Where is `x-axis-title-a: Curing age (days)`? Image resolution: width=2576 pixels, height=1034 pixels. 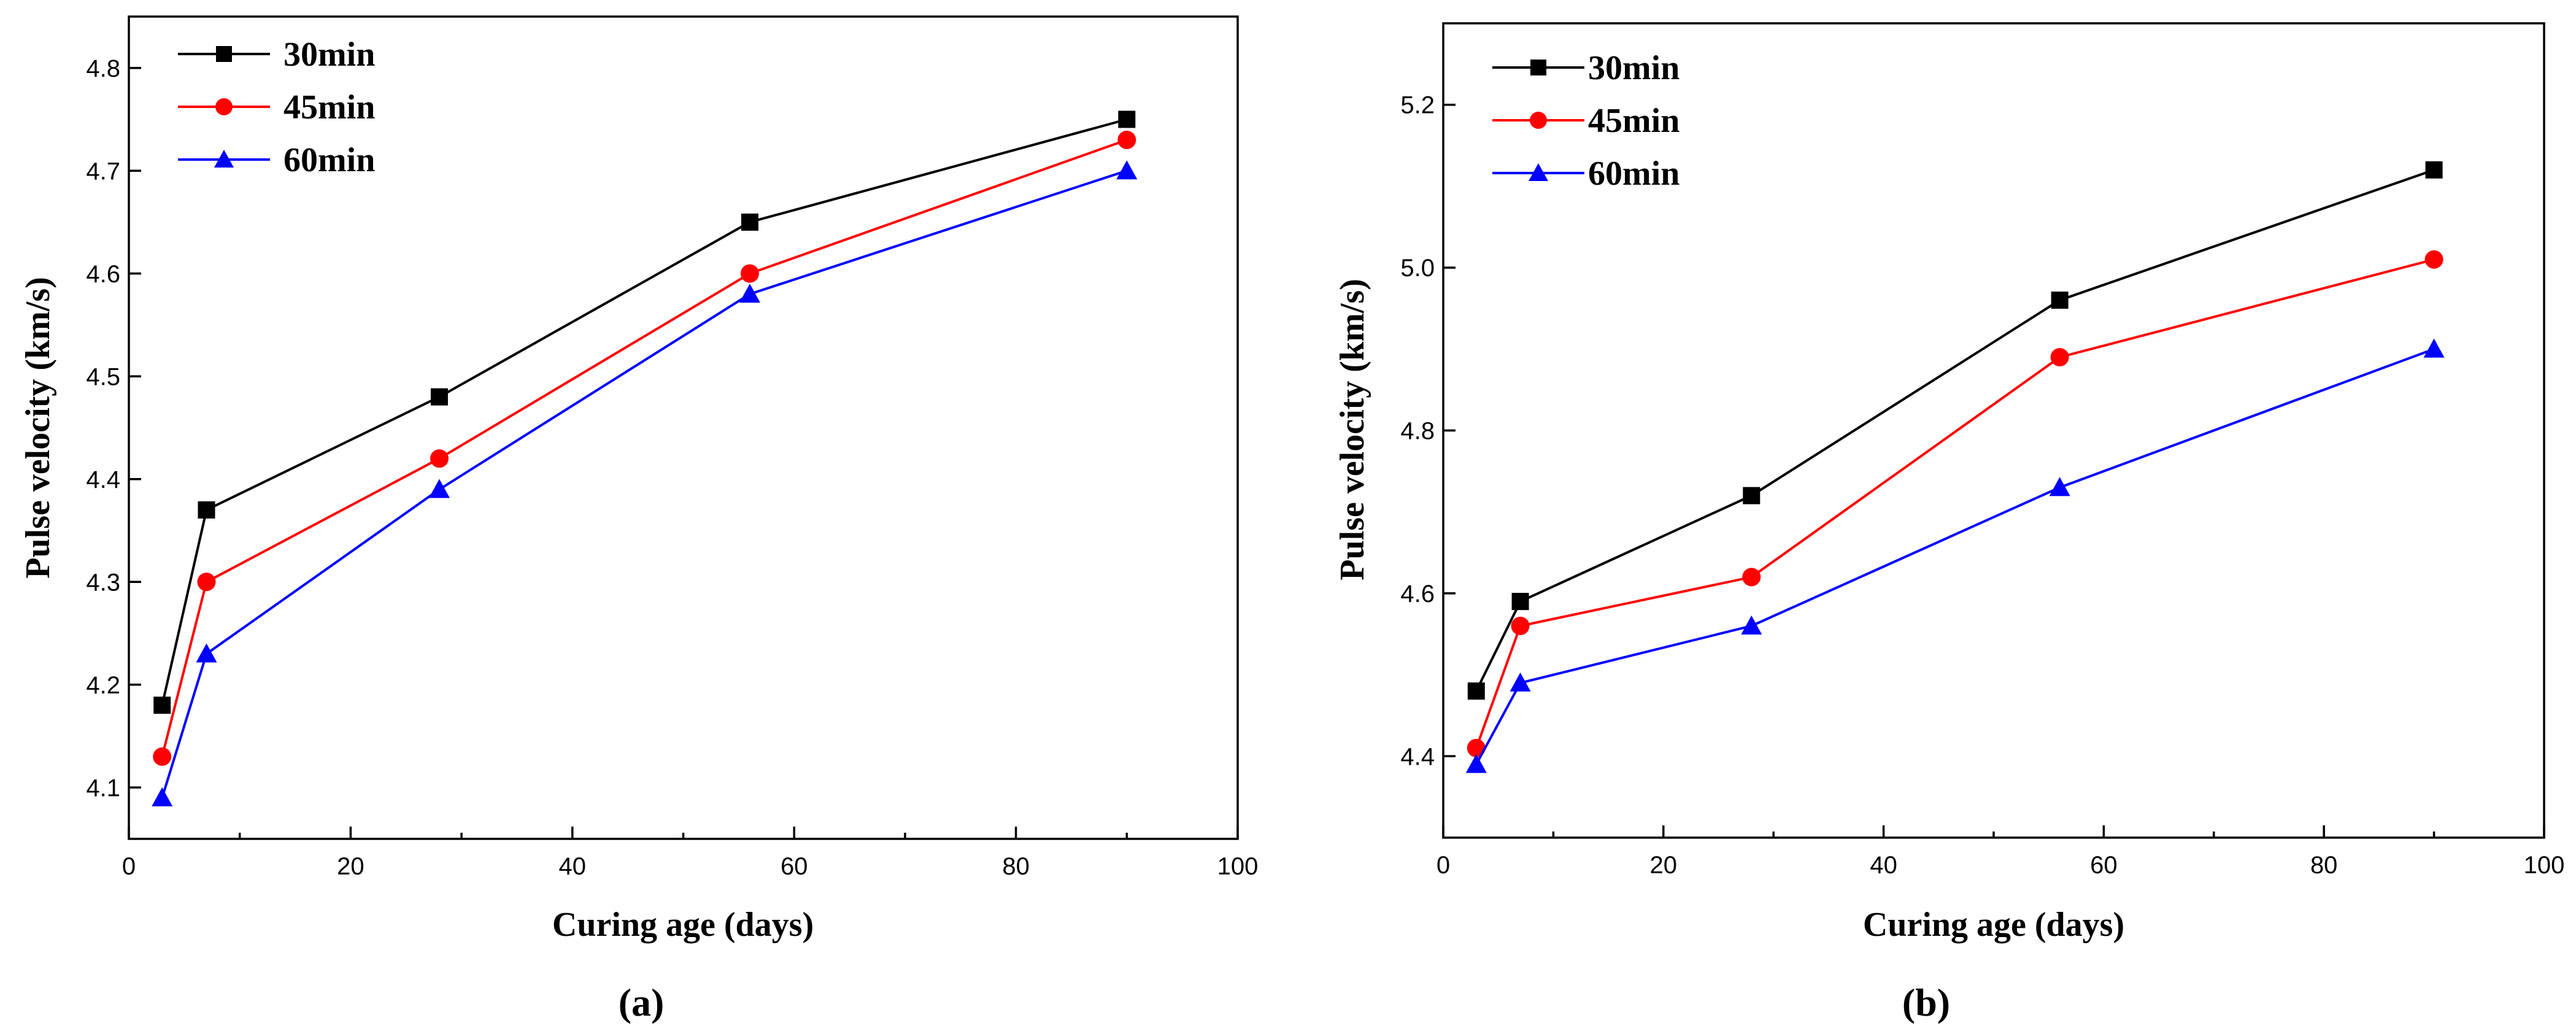
x-axis-title-a: Curing age (days) is located at coordinates (683, 925).